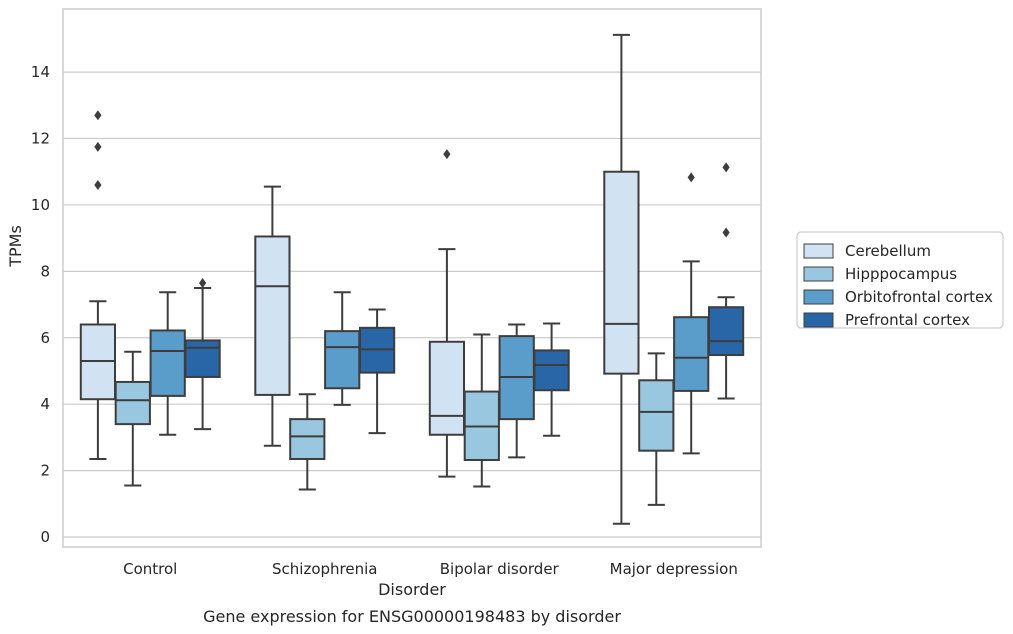  I want to click on y-tick-label: 2, so click(45, 471).